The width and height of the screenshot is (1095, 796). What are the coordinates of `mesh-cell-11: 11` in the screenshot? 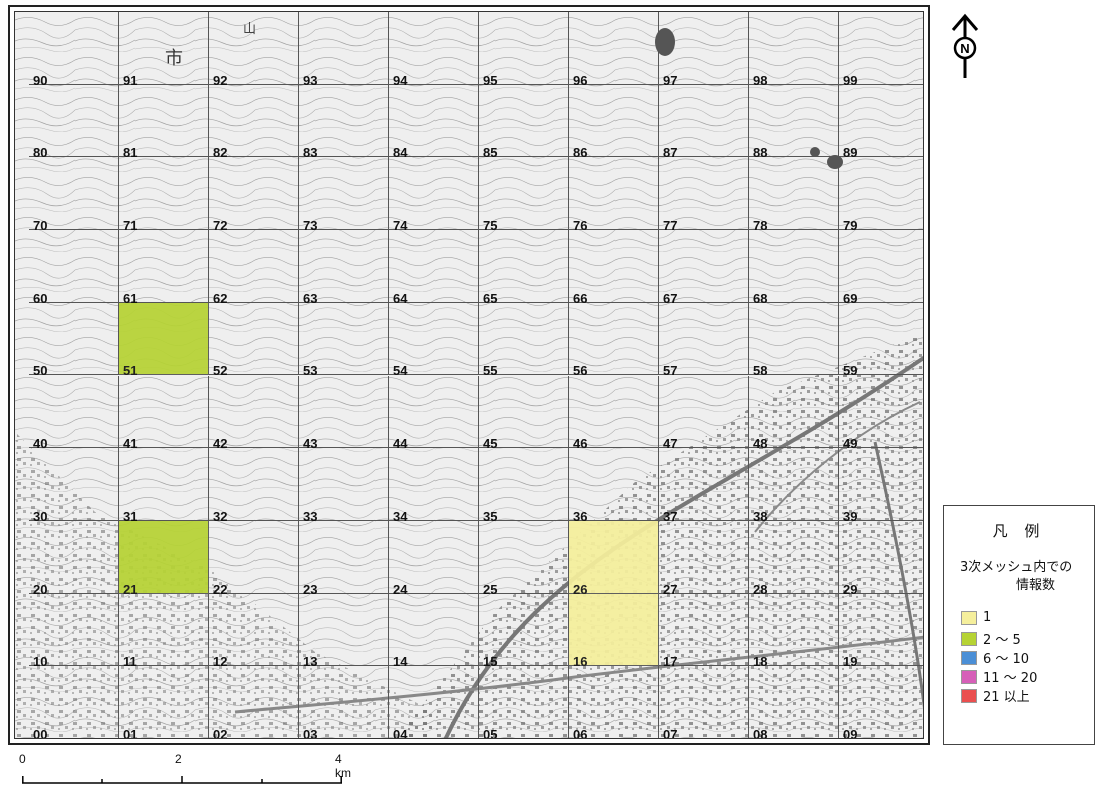 It's located at (164, 631).